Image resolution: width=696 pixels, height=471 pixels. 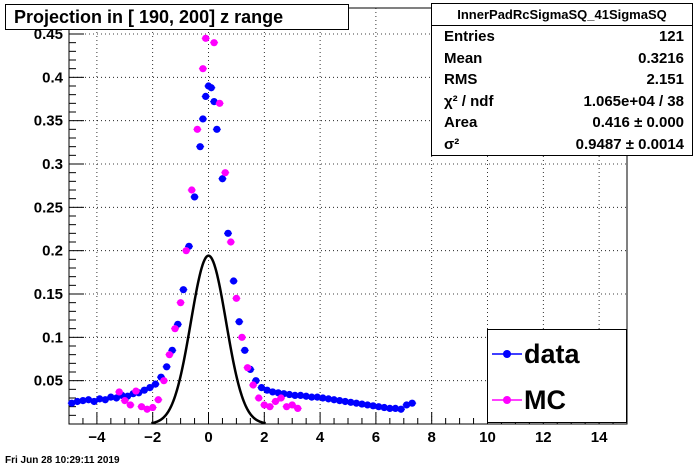 What do you see at coordinates (661, 58) in the screenshot?
I see `stats-value: 0.3216` at bounding box center [661, 58].